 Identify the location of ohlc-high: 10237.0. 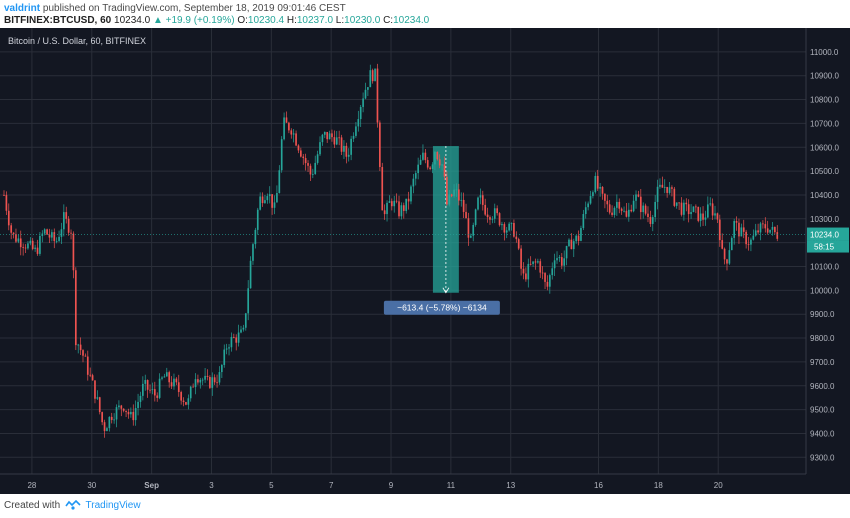
(315, 20).